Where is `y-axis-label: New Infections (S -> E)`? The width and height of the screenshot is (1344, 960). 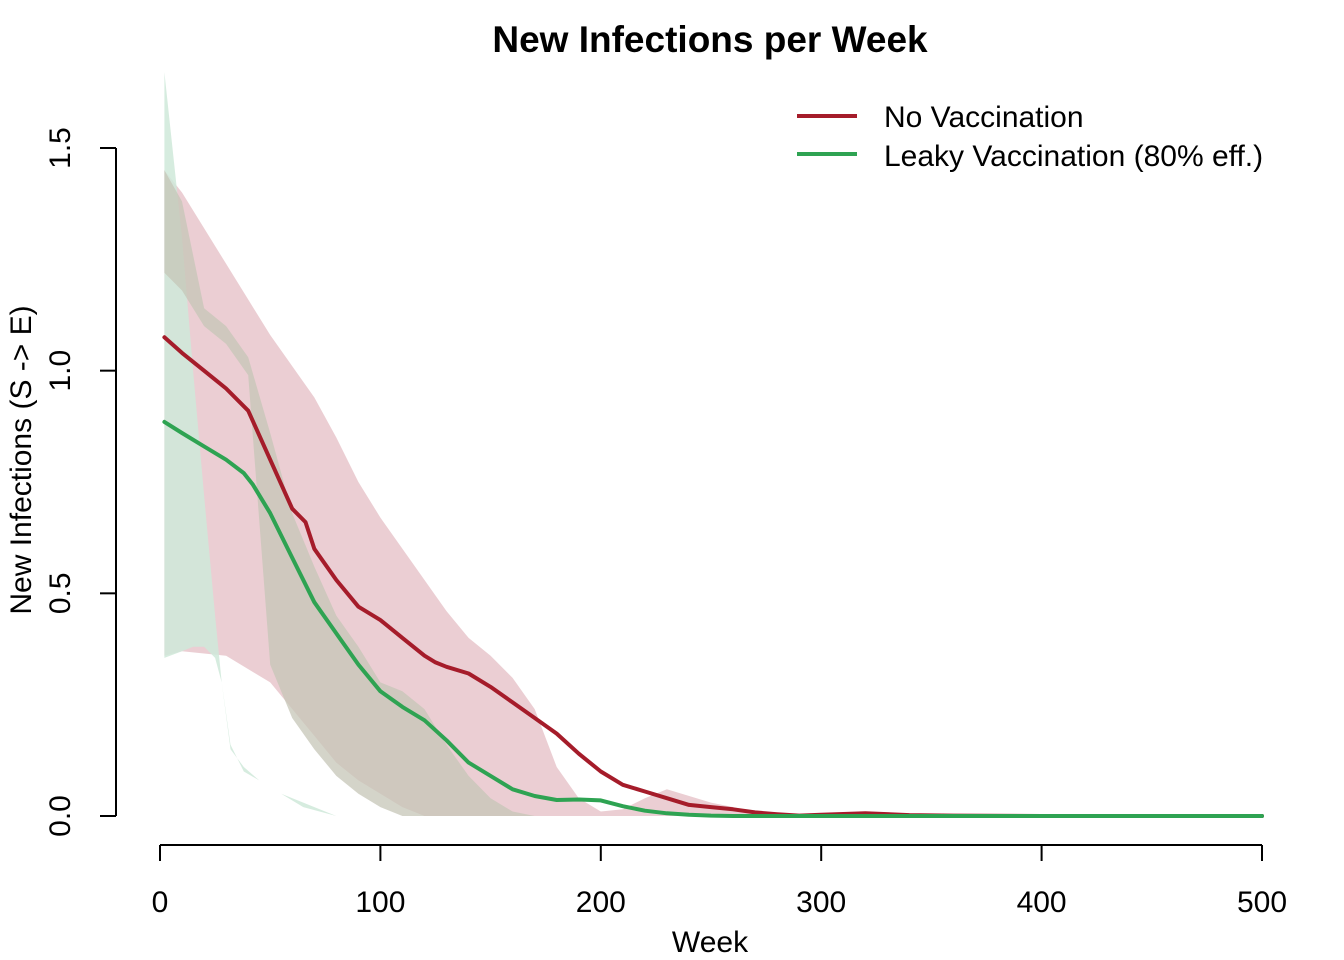
y-axis-label: New Infections (S -> E) is located at coordinates (21, 459).